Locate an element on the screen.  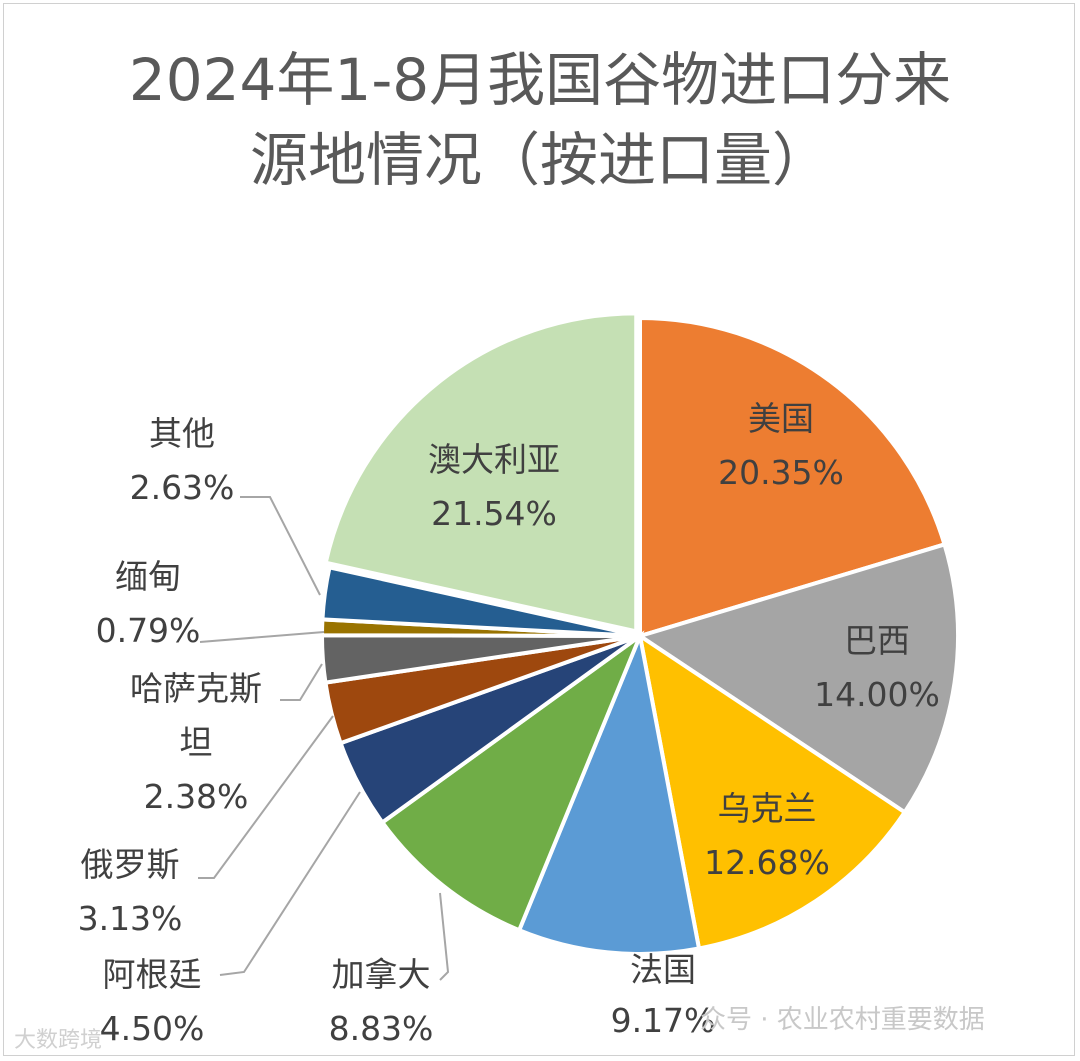
slice-name-10: 澳大利亚 is located at coordinates (494, 459).